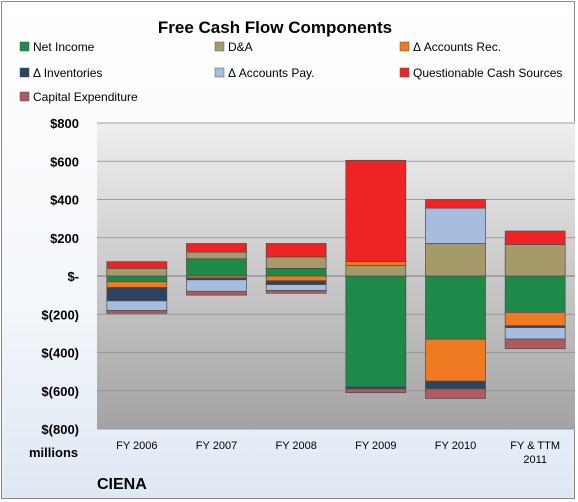 The height and width of the screenshot is (502, 578). Describe the element at coordinates (67, 73) in the screenshot. I see `legend-label: Δ Inventories` at that location.